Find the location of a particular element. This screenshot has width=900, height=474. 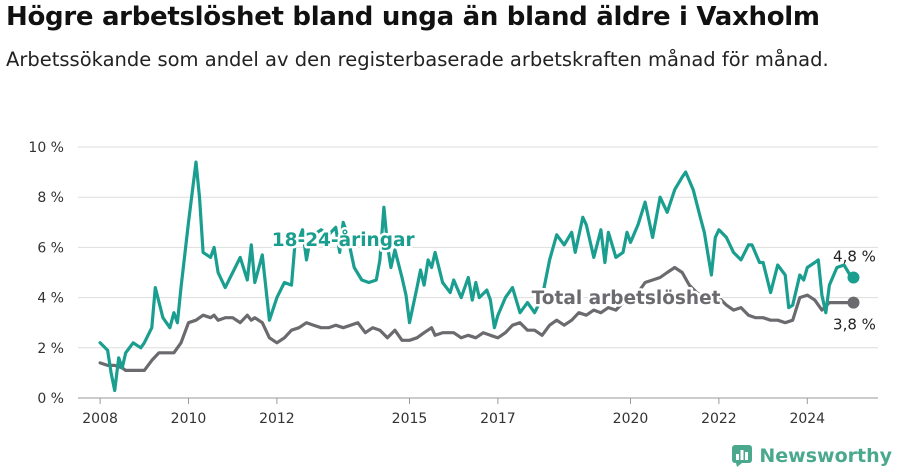

x-tick-label: 2010 is located at coordinates (189, 419).